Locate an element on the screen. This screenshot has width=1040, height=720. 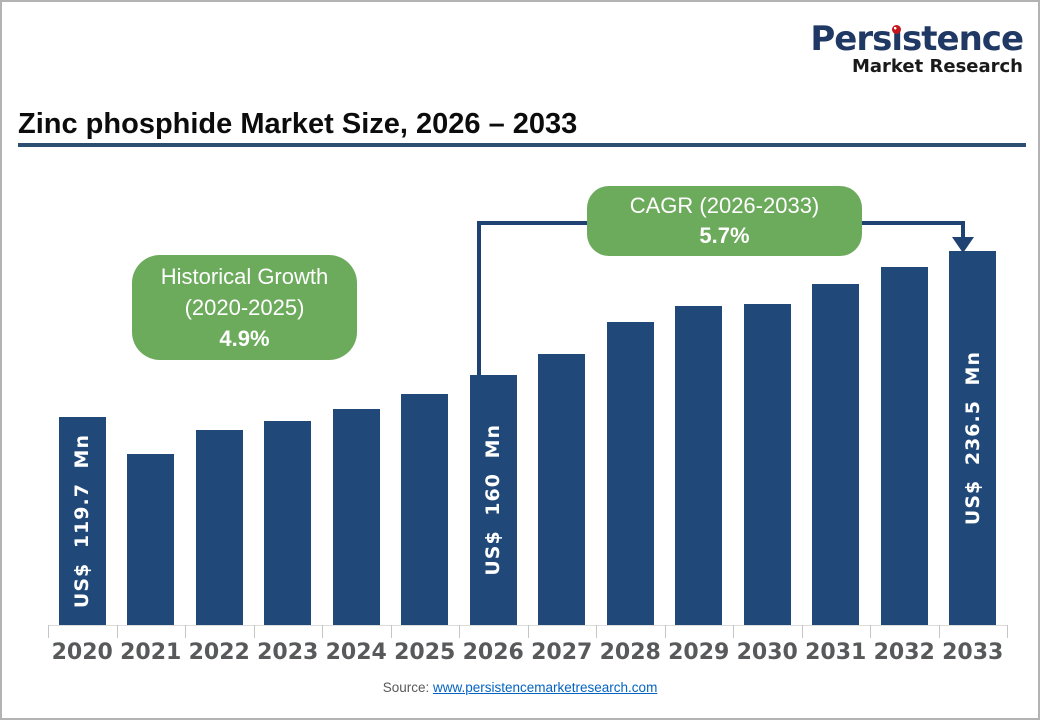
x-axis-label-2024: 2024 is located at coordinates (356, 652).